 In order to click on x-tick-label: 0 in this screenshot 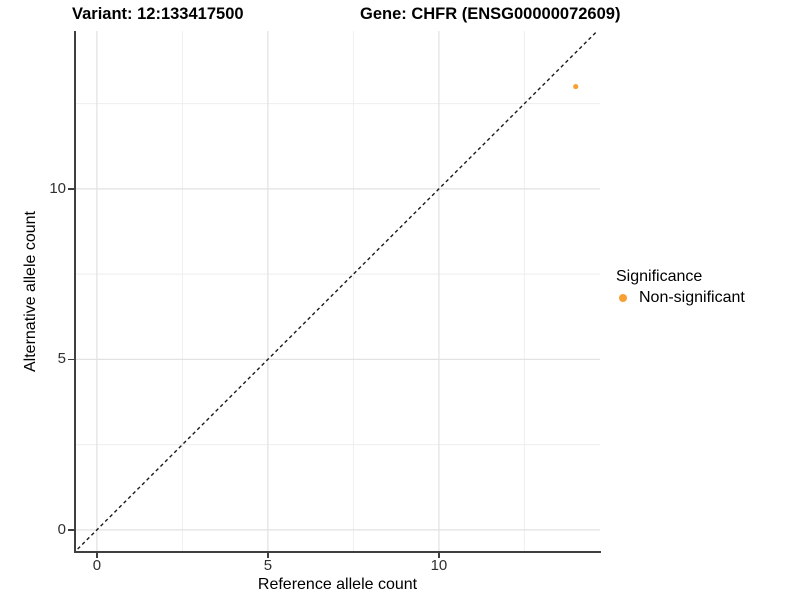, I will do `click(97, 565)`.